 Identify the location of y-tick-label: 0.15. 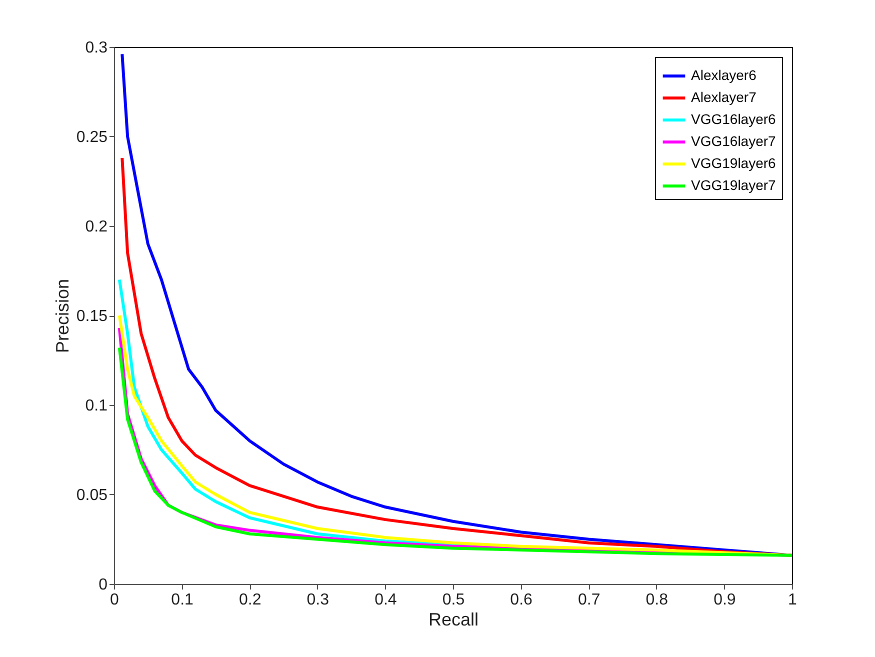
(92, 316).